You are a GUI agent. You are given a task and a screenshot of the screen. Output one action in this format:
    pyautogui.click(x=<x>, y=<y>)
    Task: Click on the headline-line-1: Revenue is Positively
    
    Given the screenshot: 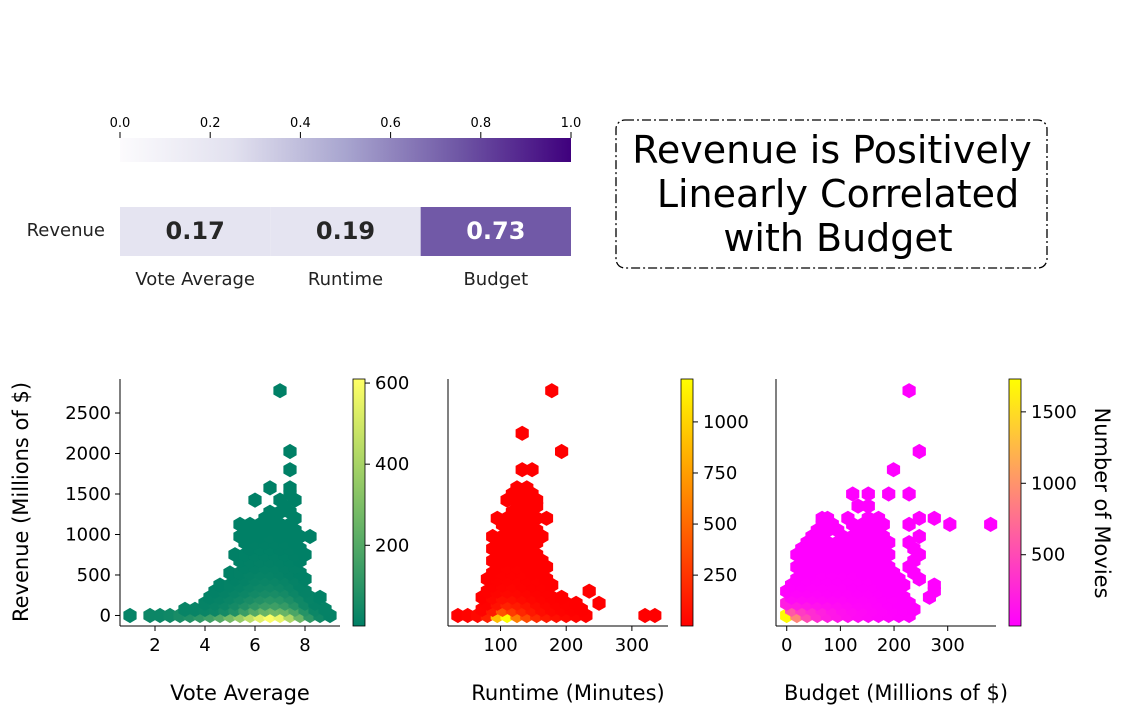 What is the action you would take?
    pyautogui.click(x=832, y=150)
    